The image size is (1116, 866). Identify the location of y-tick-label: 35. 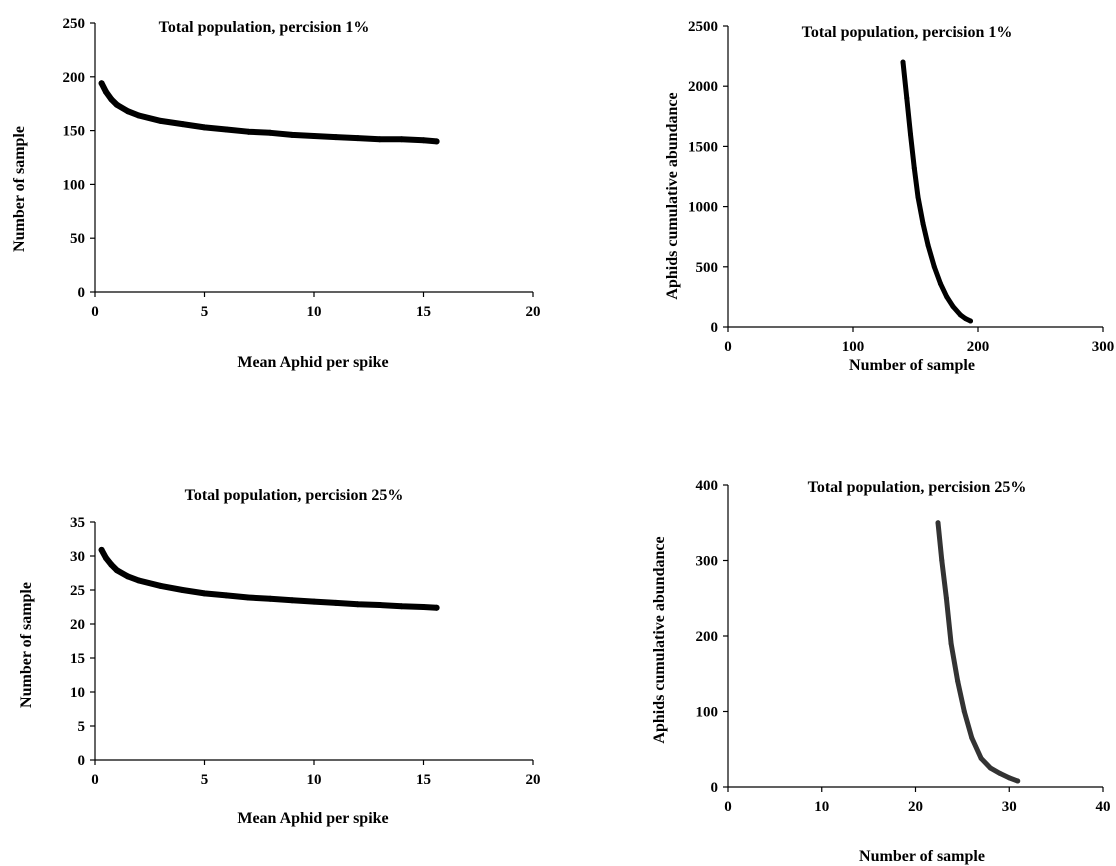
(77, 523).